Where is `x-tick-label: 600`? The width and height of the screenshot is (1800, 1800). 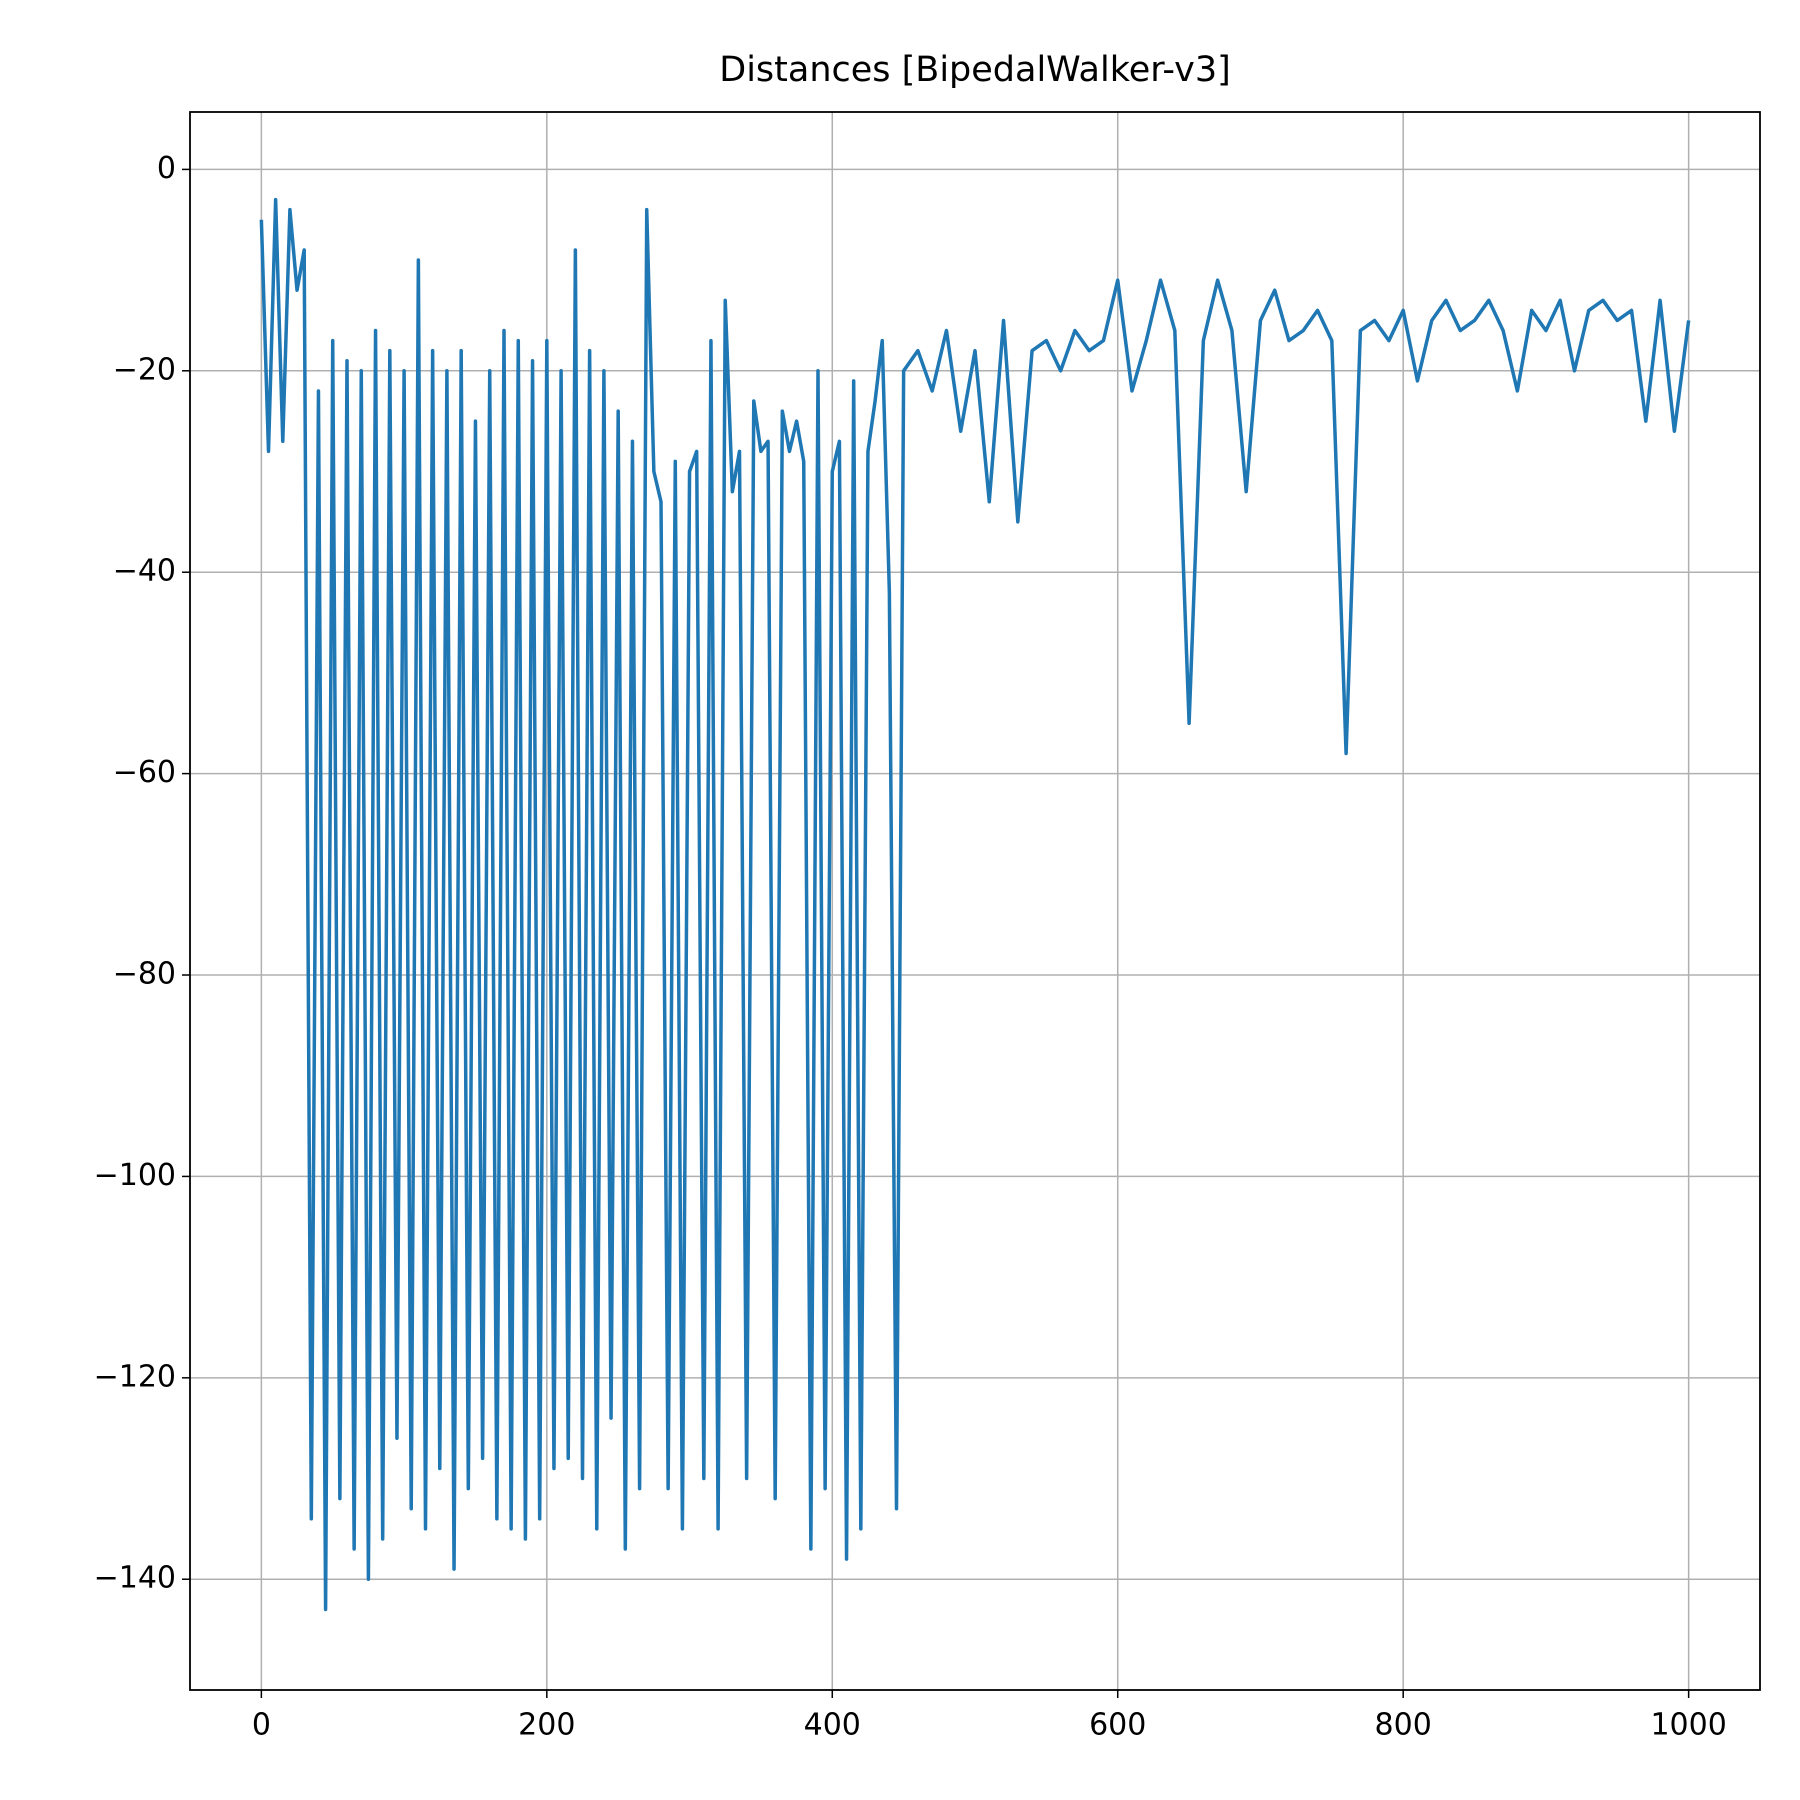 x-tick-label: 600 is located at coordinates (1117, 1725).